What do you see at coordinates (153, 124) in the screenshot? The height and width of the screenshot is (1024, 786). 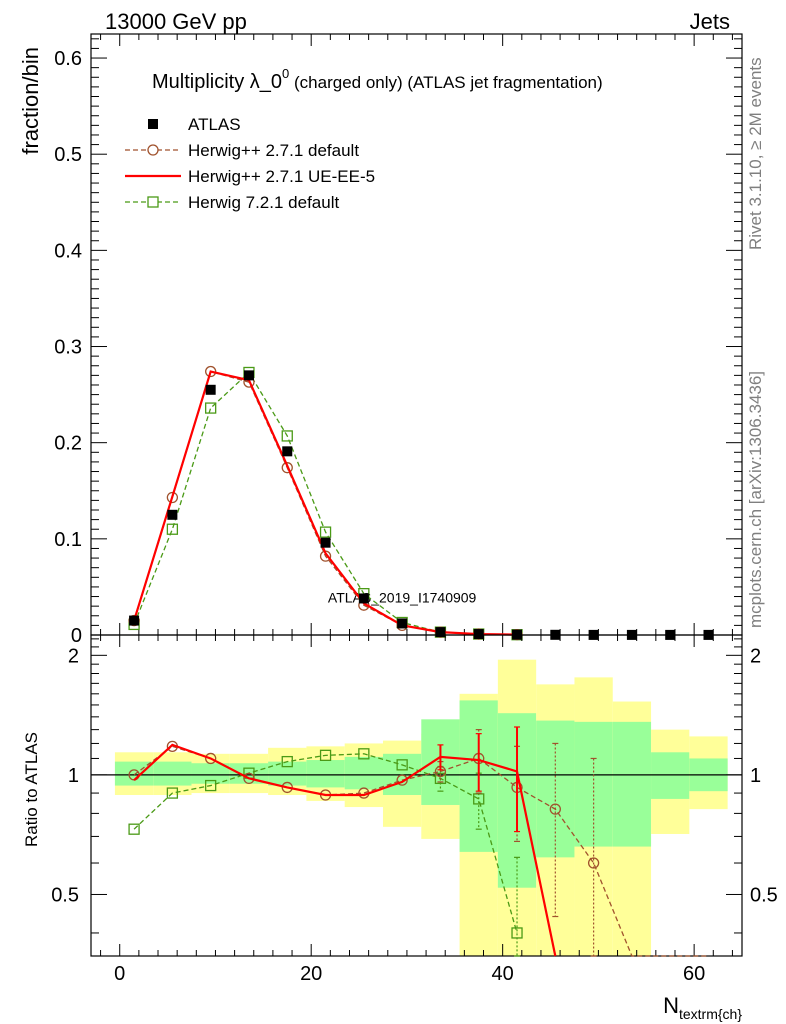 I see `legend-marker-atlas` at bounding box center [153, 124].